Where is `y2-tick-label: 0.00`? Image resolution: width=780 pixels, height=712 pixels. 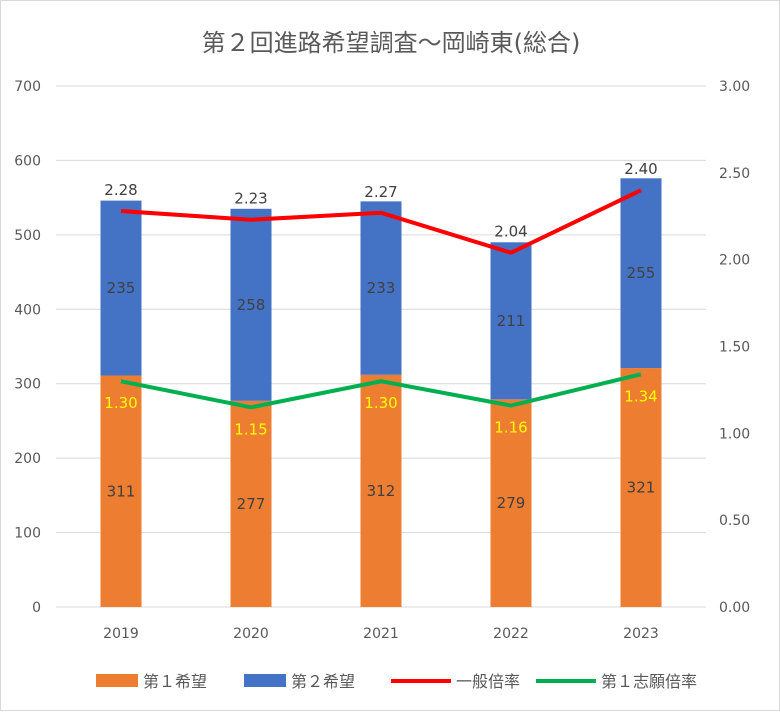 y2-tick-label: 0.00 is located at coordinates (734, 608).